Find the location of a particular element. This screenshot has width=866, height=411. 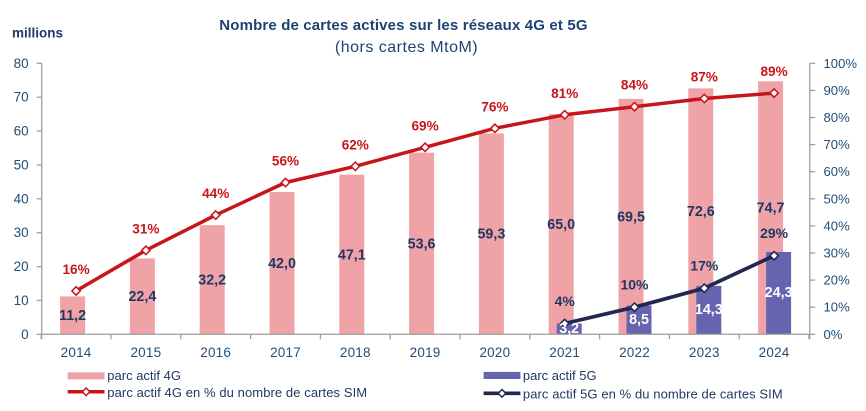

svg-text: 60% is located at coordinates (837, 171).